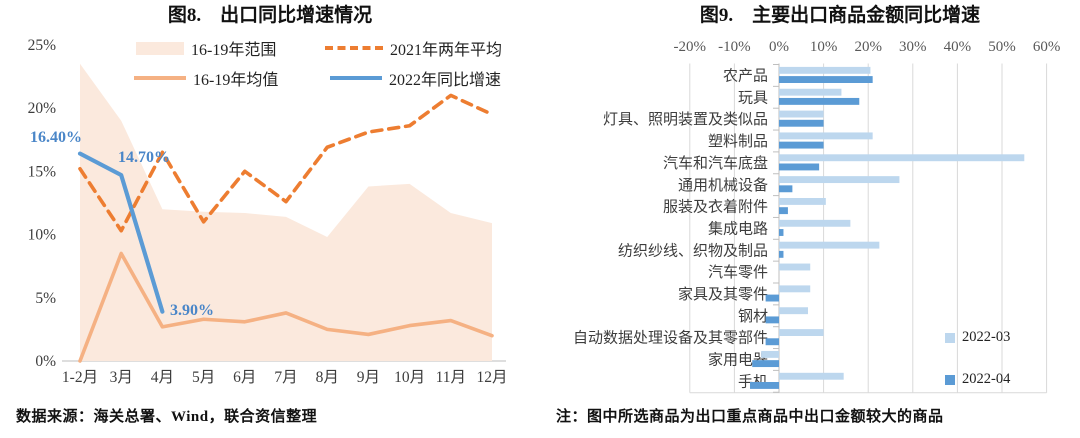 This screenshot has width=1080, height=438. What do you see at coordinates (445, 80) in the screenshot?
I see `legend-label: 2022年同比增速` at bounding box center [445, 80].